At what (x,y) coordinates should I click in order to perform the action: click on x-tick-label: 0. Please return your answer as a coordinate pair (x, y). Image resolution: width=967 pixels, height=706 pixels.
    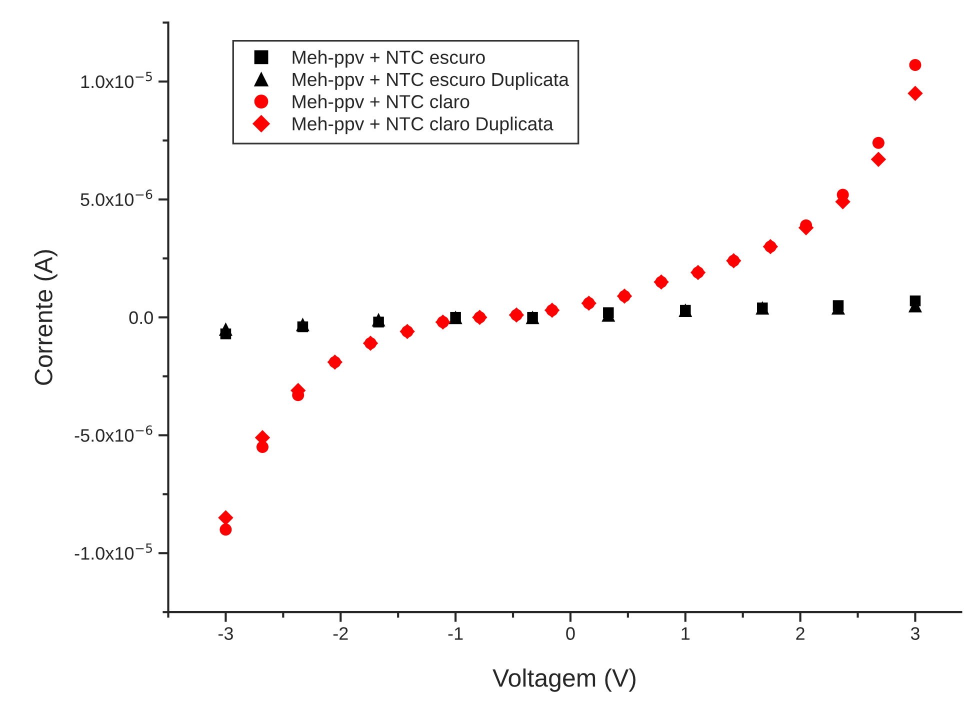
    Looking at the image, I should click on (570, 633).